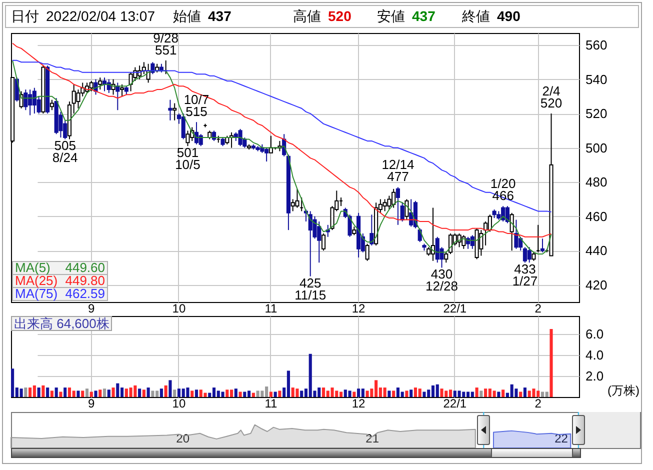  What do you see at coordinates (92, 309) in the screenshot?
I see `x-tick-label: 9` at bounding box center [92, 309].